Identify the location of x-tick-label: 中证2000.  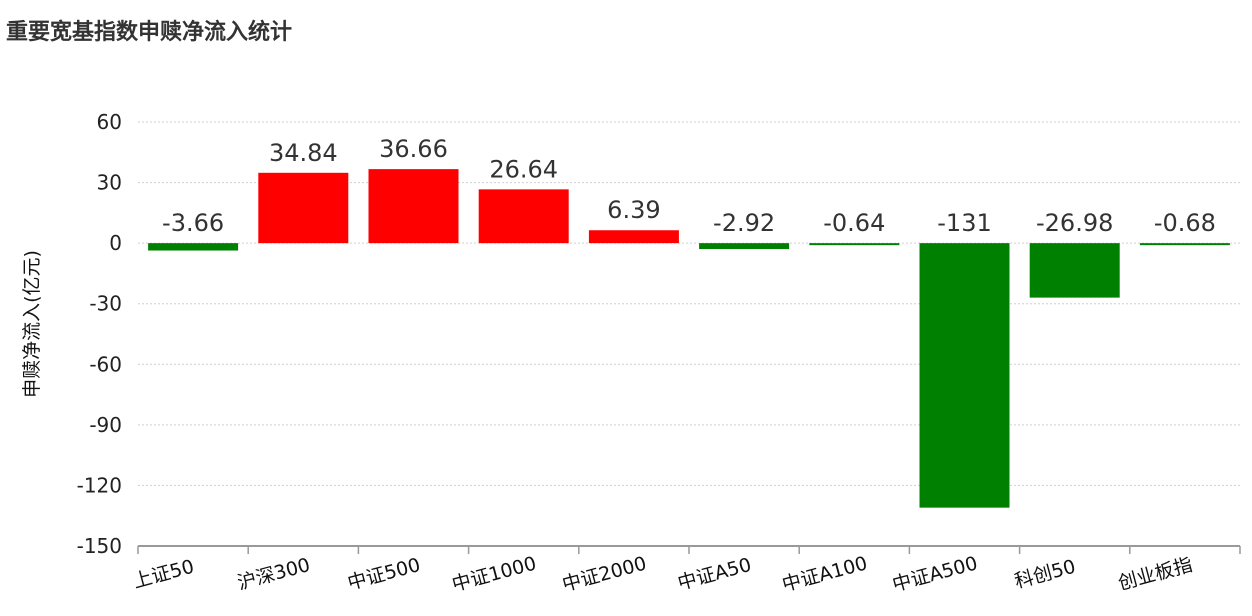
(604, 574).